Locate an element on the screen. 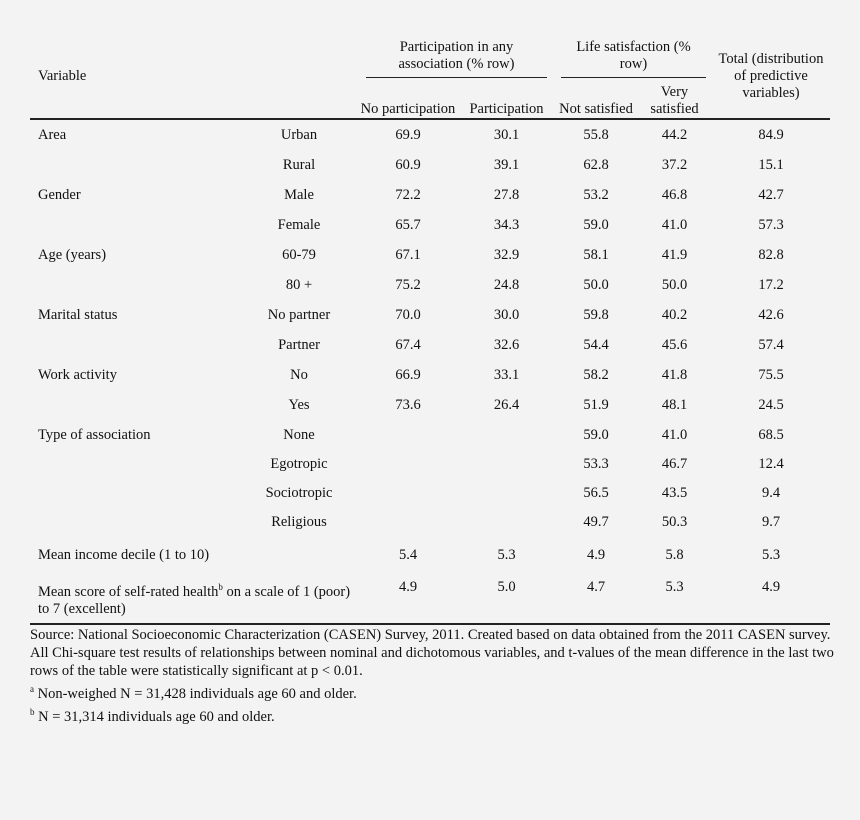 Image resolution: width=860 pixels, height=820 pixels. health-label-scale: on a scale of 1 (poor) to 7 (excellent) is located at coordinates (194, 600).